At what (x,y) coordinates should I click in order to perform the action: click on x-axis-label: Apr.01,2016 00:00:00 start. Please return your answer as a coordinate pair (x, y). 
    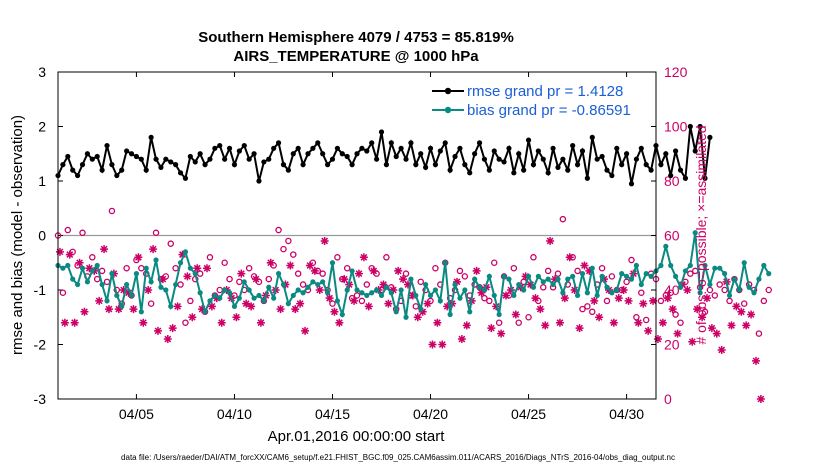
    Looking at the image, I should click on (357, 436).